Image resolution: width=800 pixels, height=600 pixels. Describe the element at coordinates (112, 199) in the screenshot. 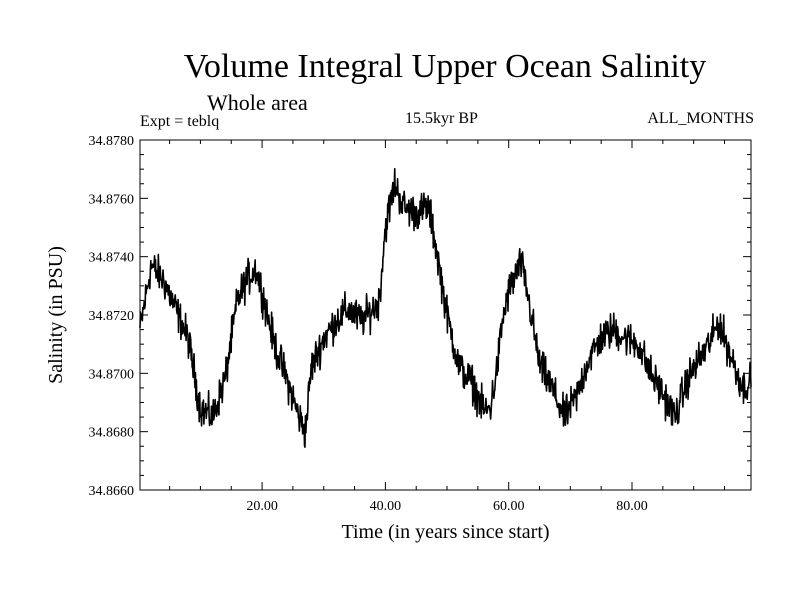

I see `y-tick-label: 34.8760` at that location.